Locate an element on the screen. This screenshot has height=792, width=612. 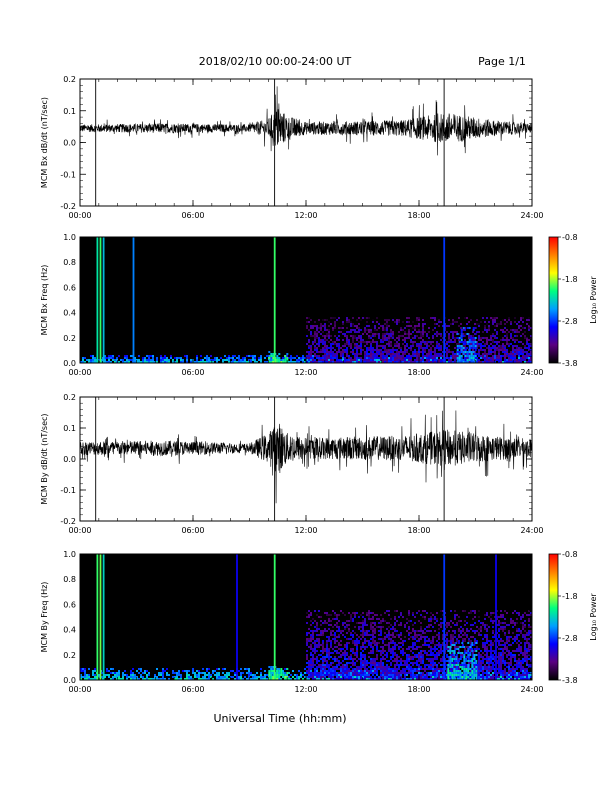
page-indicator: Page 1/1 is located at coordinates (502, 61).